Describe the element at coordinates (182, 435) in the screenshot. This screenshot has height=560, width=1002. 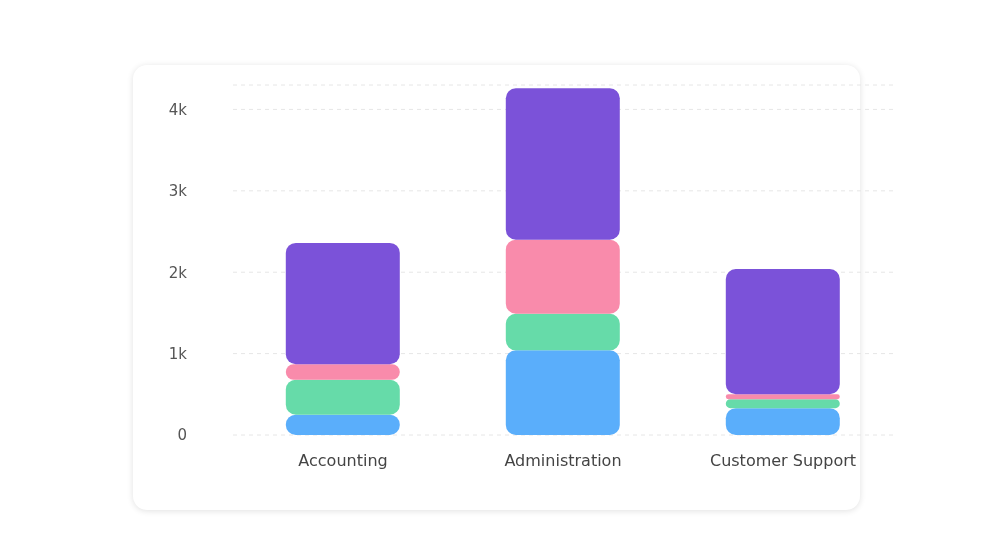
I see `y-tick-label: 0` at that location.